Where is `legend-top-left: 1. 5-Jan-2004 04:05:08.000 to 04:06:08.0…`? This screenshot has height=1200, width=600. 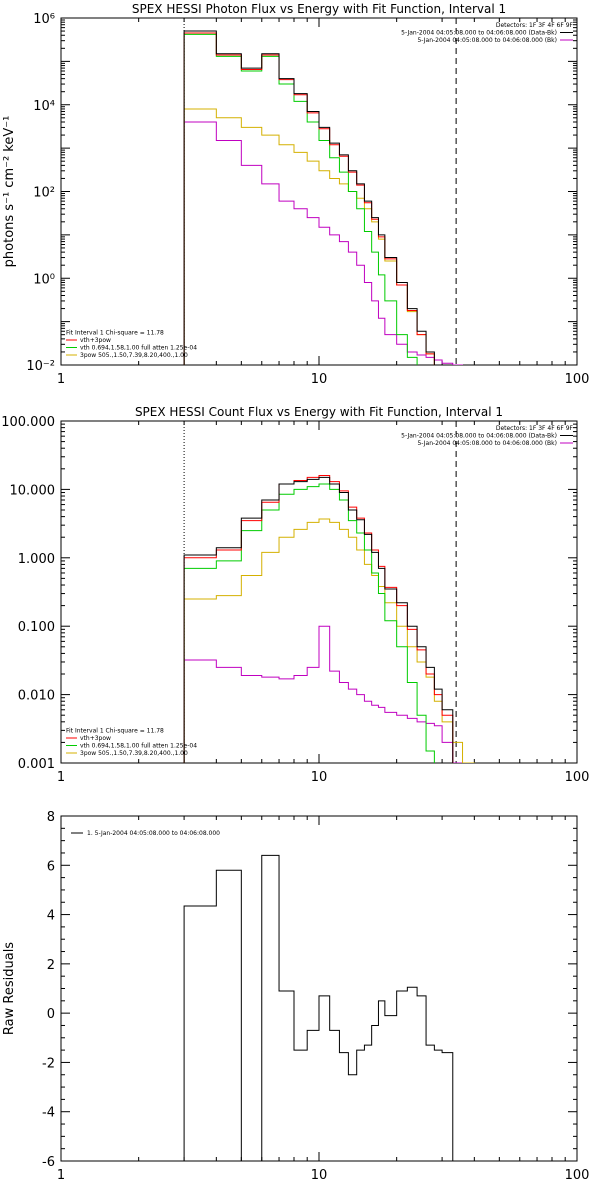
legend-top-left: 1. 5-Jan-2004 04:05:08.000 to 04:06:08.0… is located at coordinates (145, 833).